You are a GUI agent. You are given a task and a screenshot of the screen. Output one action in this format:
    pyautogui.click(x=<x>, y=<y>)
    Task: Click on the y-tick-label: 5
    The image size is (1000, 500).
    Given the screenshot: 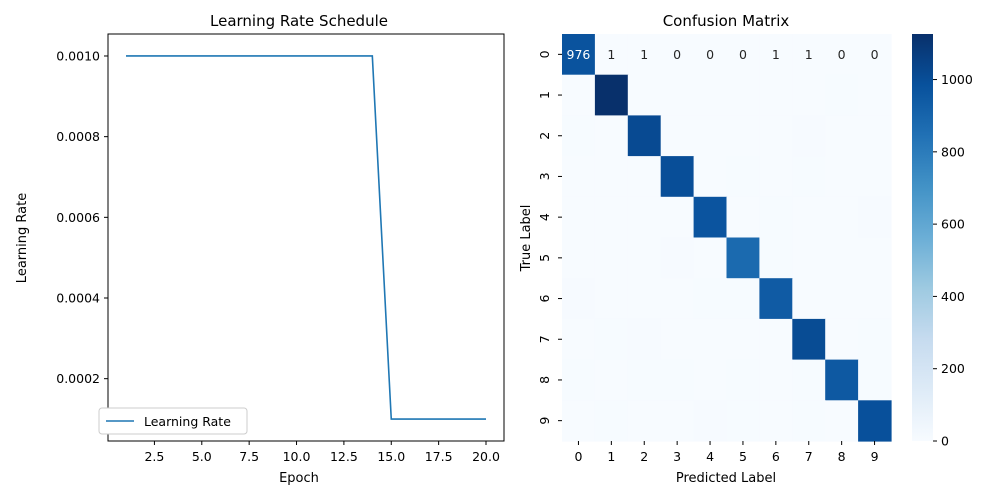 What is the action you would take?
    pyautogui.click(x=544, y=258)
    